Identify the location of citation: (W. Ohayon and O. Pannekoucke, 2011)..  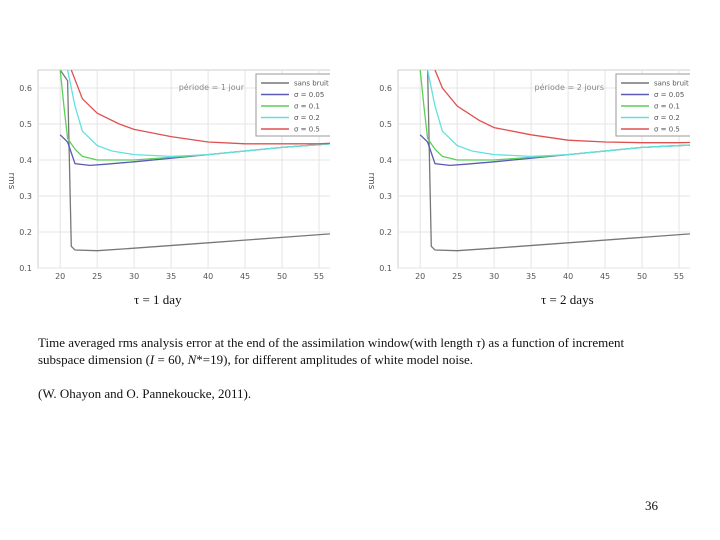
(145, 393).